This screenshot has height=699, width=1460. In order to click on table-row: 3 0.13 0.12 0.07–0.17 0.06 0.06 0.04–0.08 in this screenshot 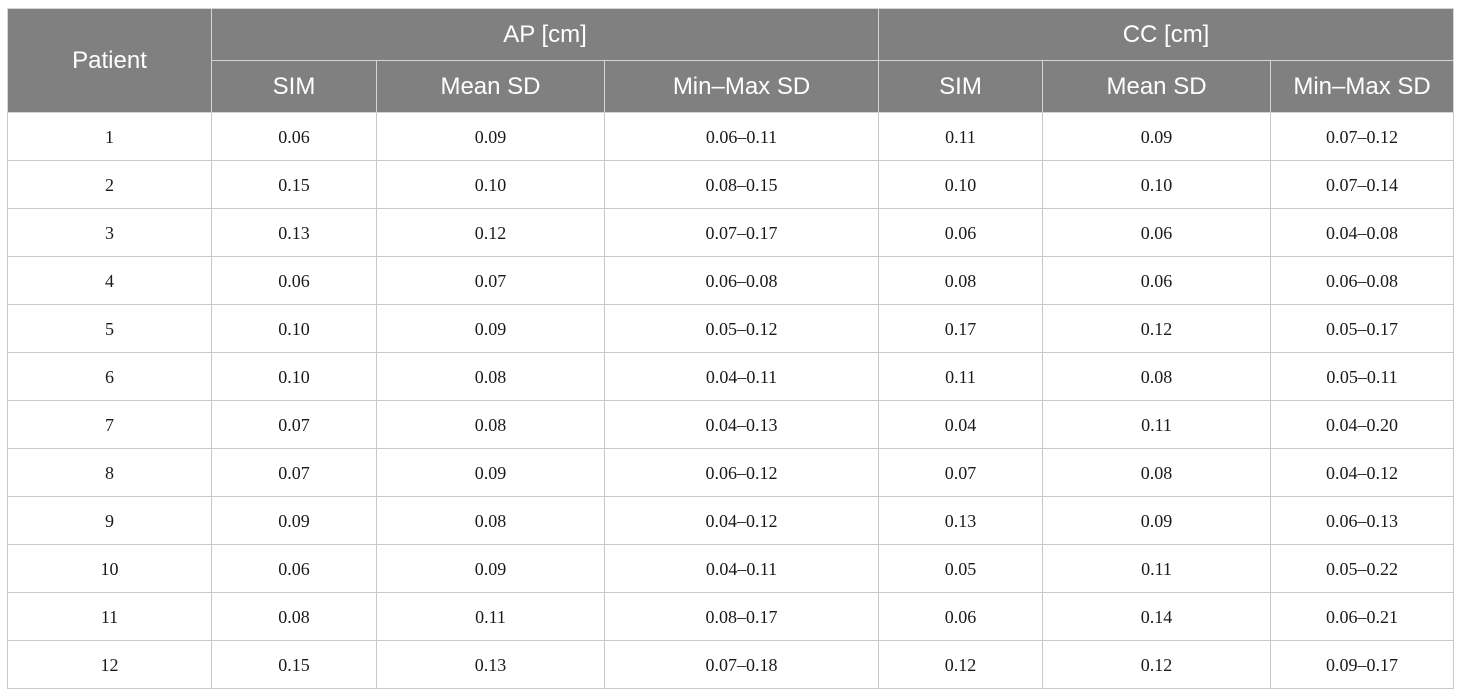, I will do `click(731, 232)`.